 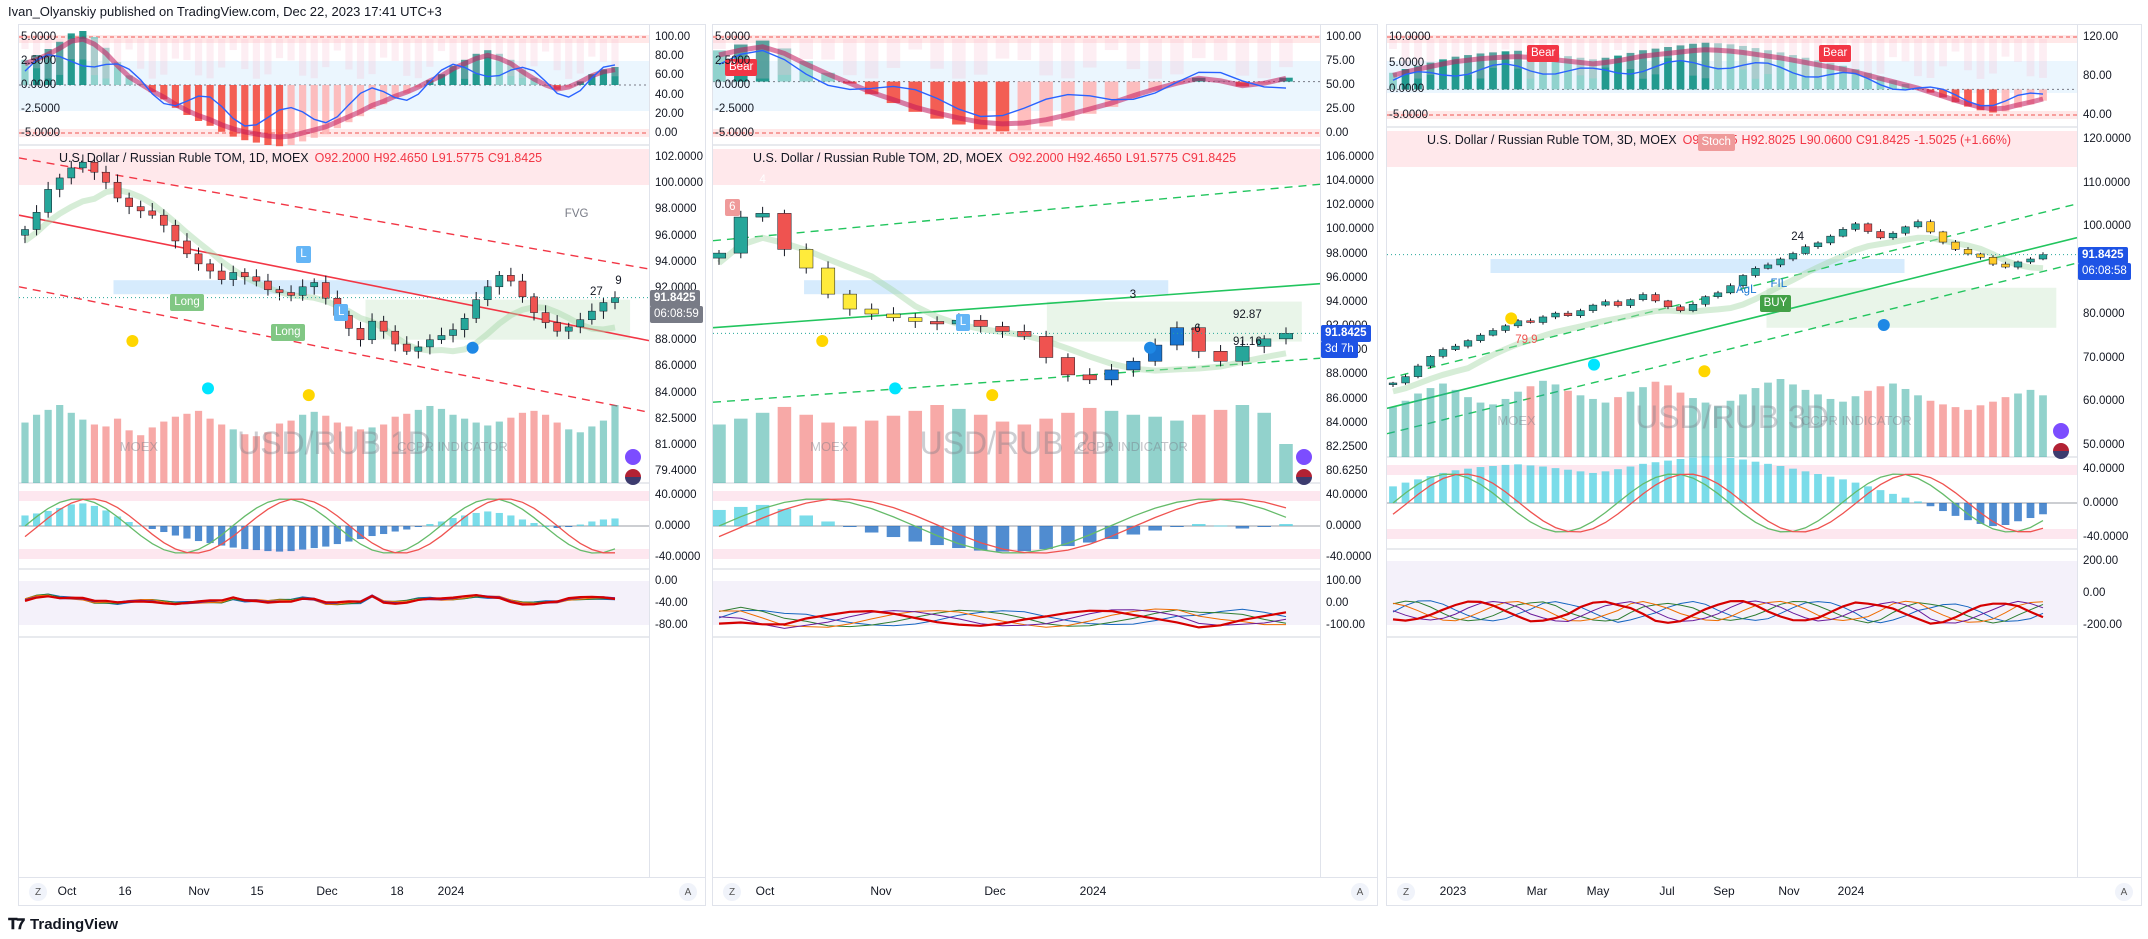 I want to click on time-axis: Z A Oct Nov Dec 2024, so click(x=1045, y=891).